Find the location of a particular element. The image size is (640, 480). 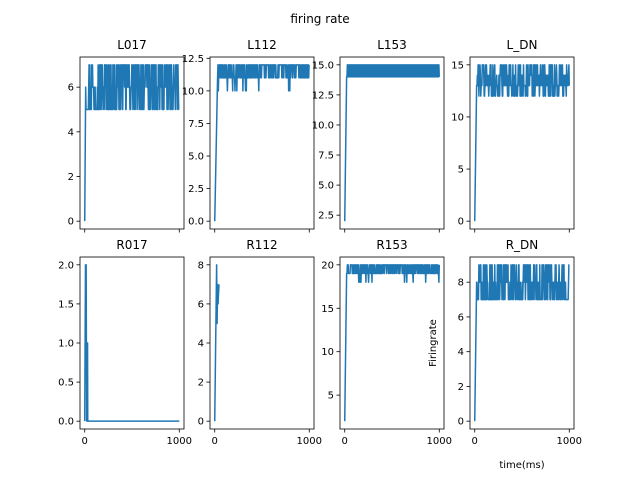

figure-title: firing rate is located at coordinates (319, 19).